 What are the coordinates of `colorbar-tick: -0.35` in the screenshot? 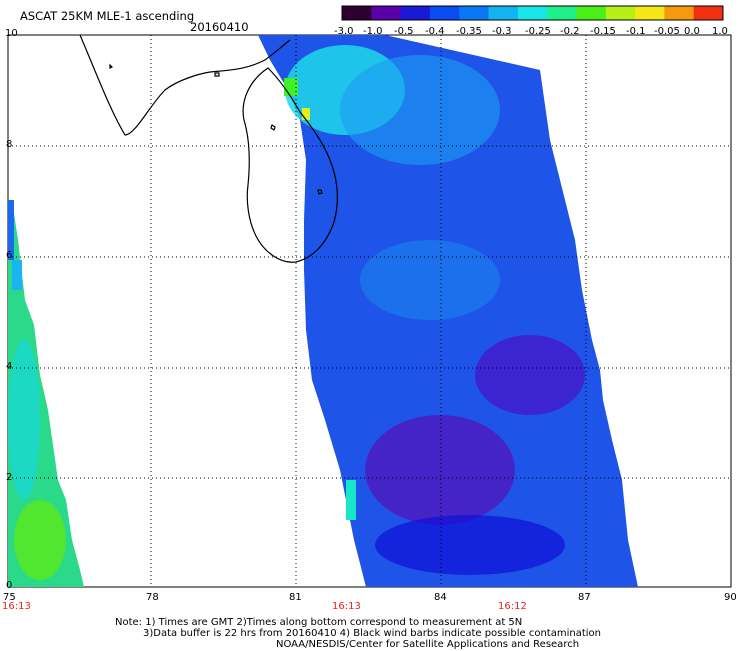 It's located at (469, 31).